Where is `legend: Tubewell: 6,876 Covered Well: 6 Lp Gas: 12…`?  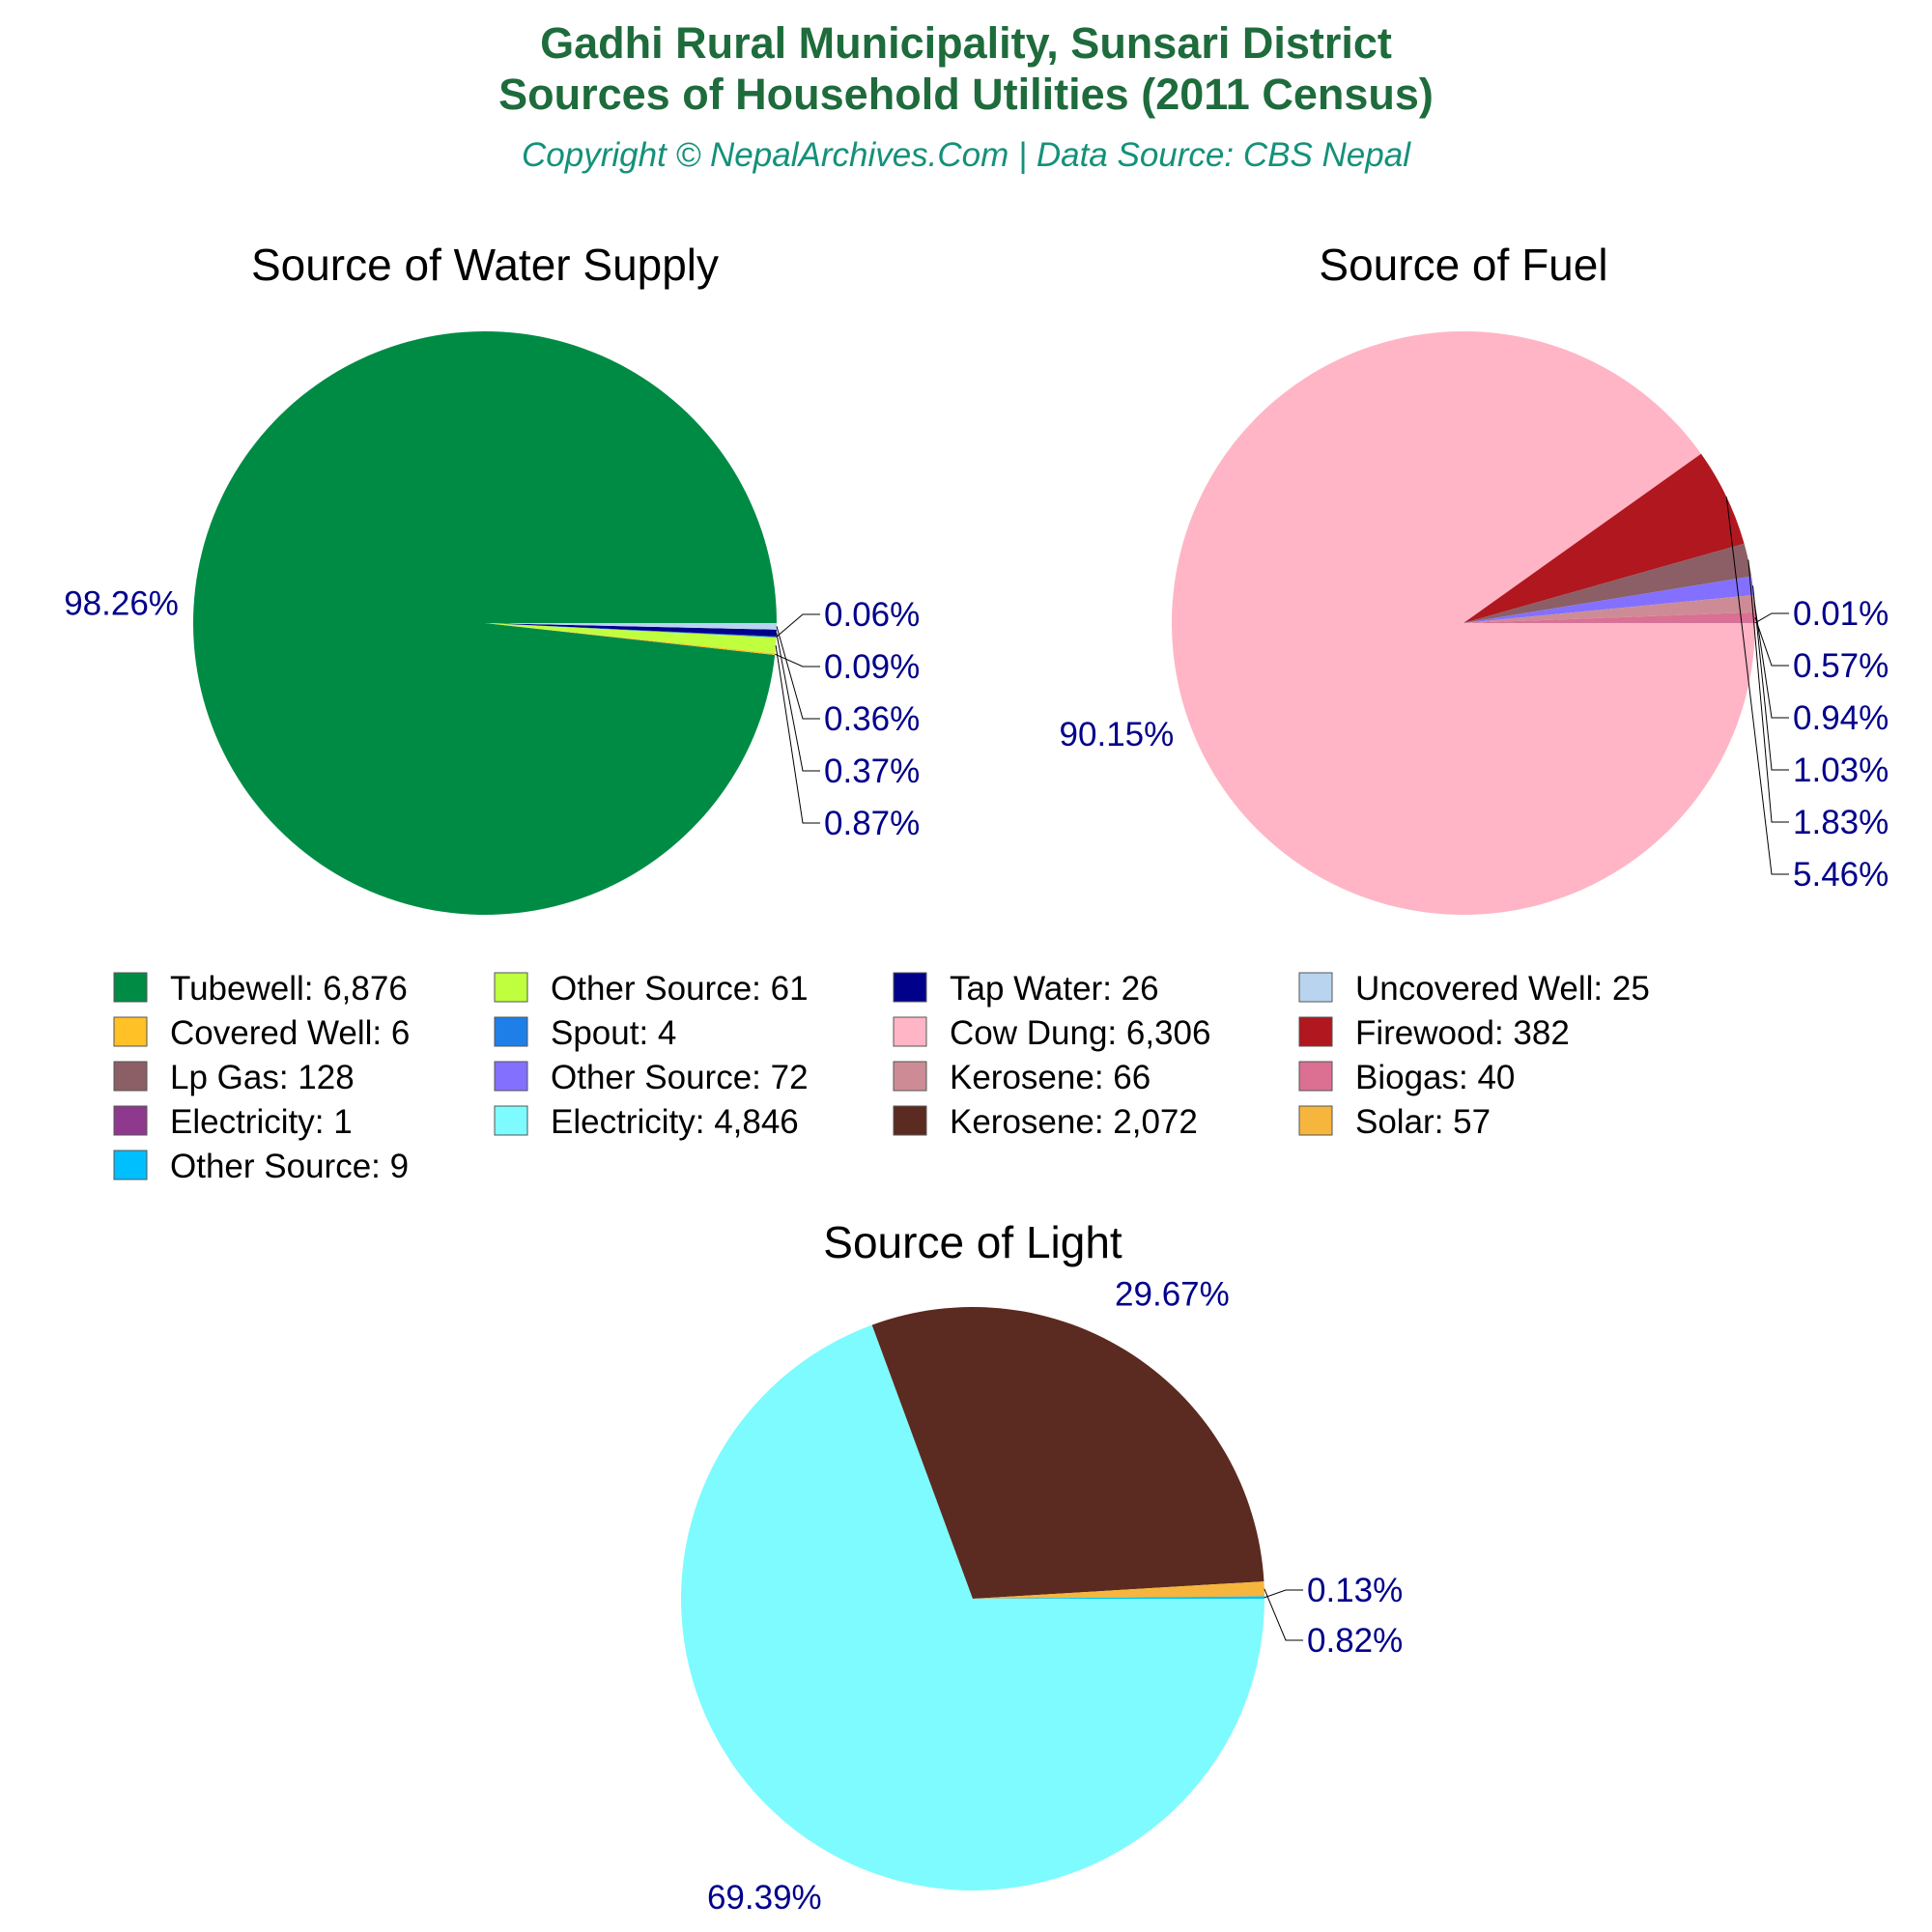
legend: Tubewell: 6,876 Covered Well: 6 Lp Gas: 12… is located at coordinates (881, 1077).